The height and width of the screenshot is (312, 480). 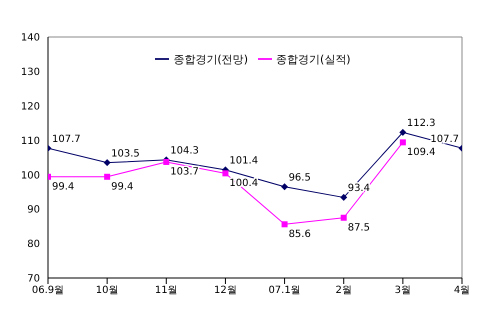 I want to click on x-tick-label: 4월, so click(x=462, y=290).